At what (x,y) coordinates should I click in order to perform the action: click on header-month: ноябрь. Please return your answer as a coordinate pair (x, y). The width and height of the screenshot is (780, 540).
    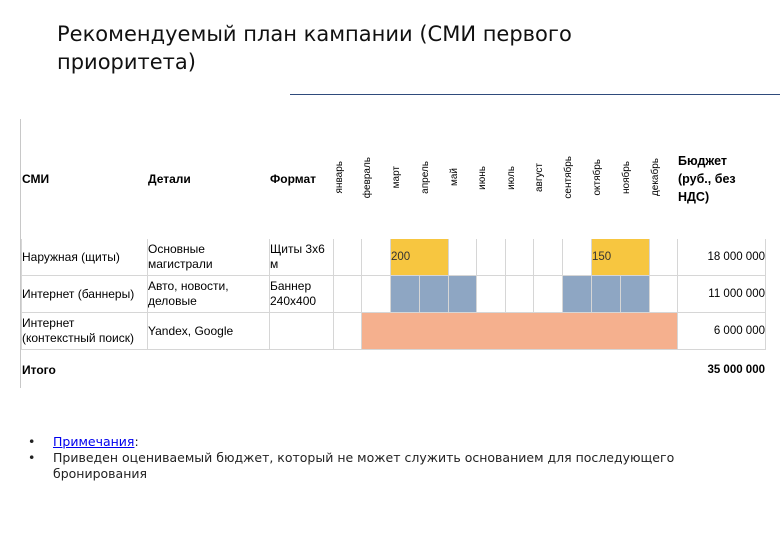
    Looking at the image, I should click on (635, 179).